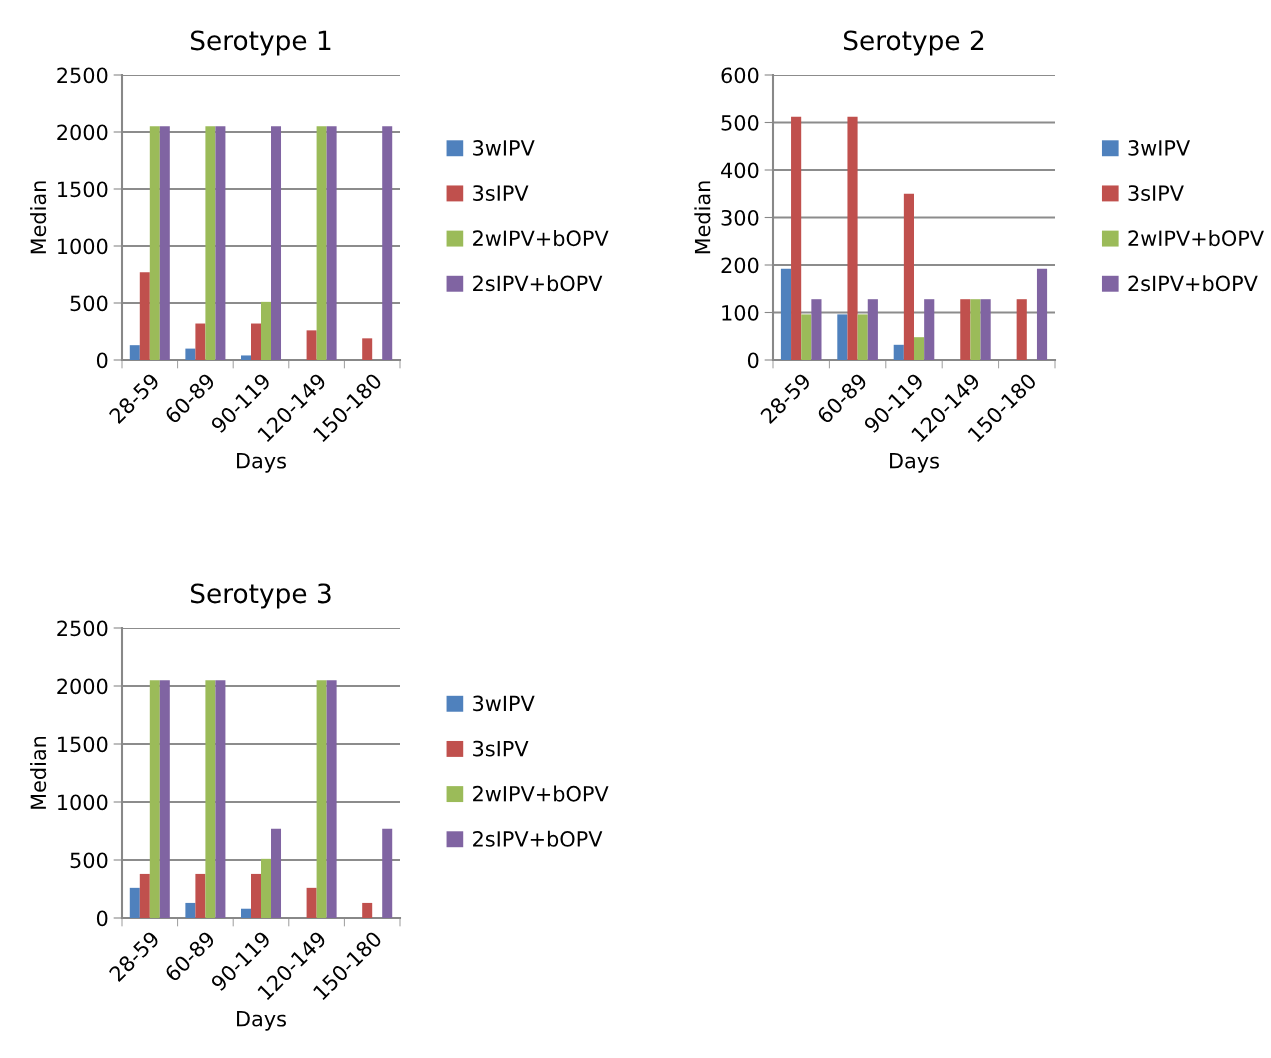 This screenshot has height=1058, width=1271. What do you see at coordinates (740, 312) in the screenshot?
I see `y-tick-label: 100` at bounding box center [740, 312].